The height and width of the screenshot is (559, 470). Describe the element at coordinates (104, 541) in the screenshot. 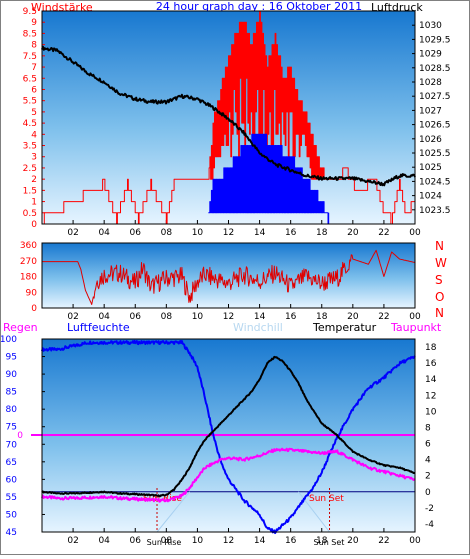

I see `temp-x-tick-label: 04` at that location.